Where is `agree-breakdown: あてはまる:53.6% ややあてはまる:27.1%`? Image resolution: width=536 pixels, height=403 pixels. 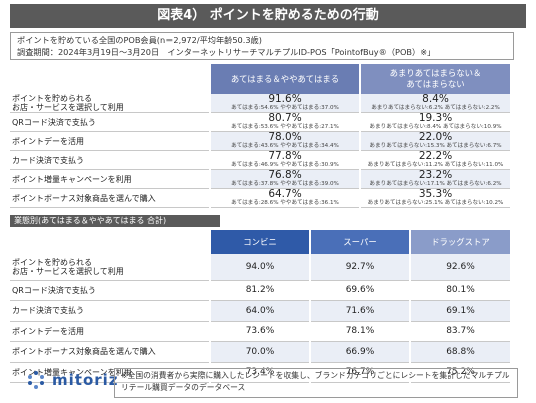
agree-breakdown: あてはまる:53.6% ややあてはまる:27.1% is located at coordinates (285, 127).